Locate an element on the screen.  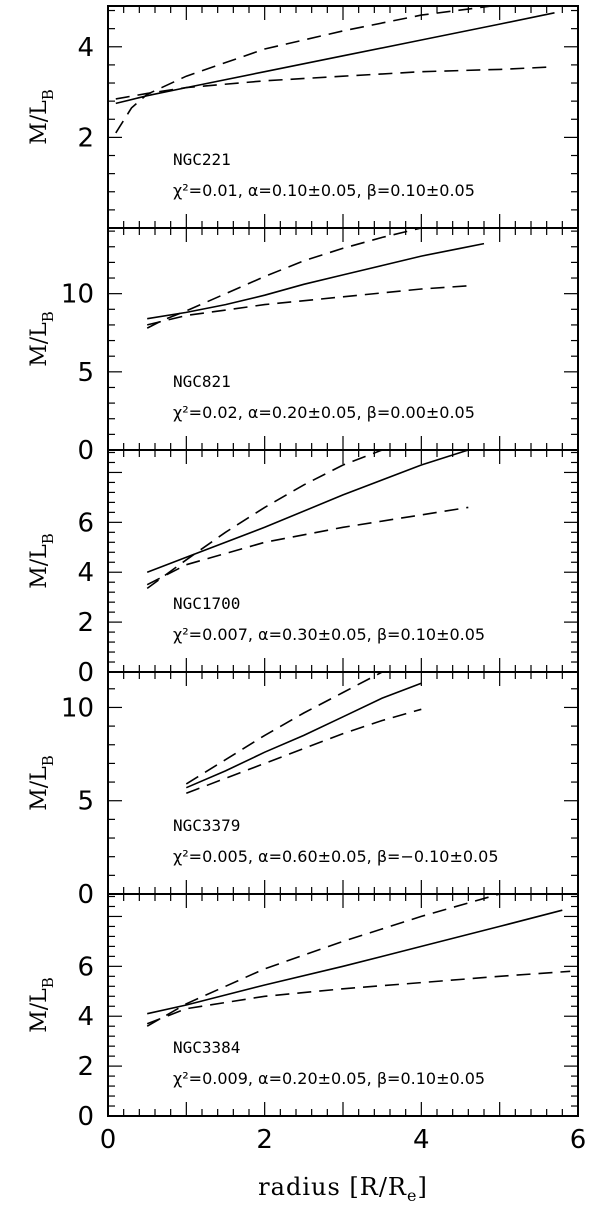
galaxy-name-label: NGC1700 is located at coordinates (206, 603).